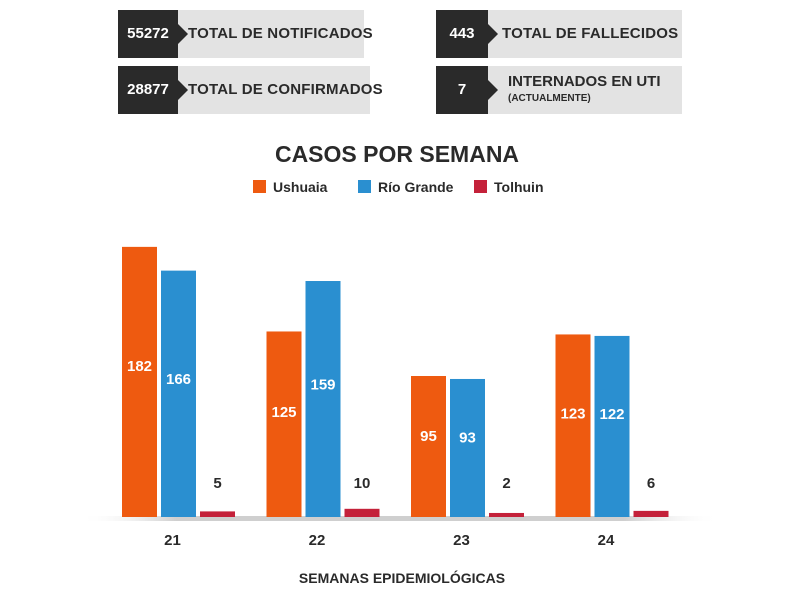 This screenshot has height=600, width=800. What do you see at coordinates (322, 385) in the screenshot?
I see `data-label-rio-grande-week-22: 159` at bounding box center [322, 385].